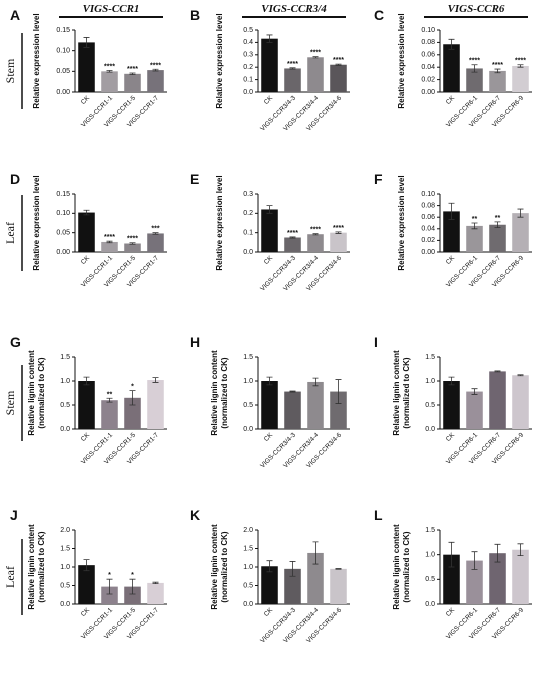 Image resolution: width=550 pixels, height=681 pixels. What do you see at coordinates (476, 9) in the screenshot?
I see `column-title: VIGS-CCR6` at bounding box center [476, 9].